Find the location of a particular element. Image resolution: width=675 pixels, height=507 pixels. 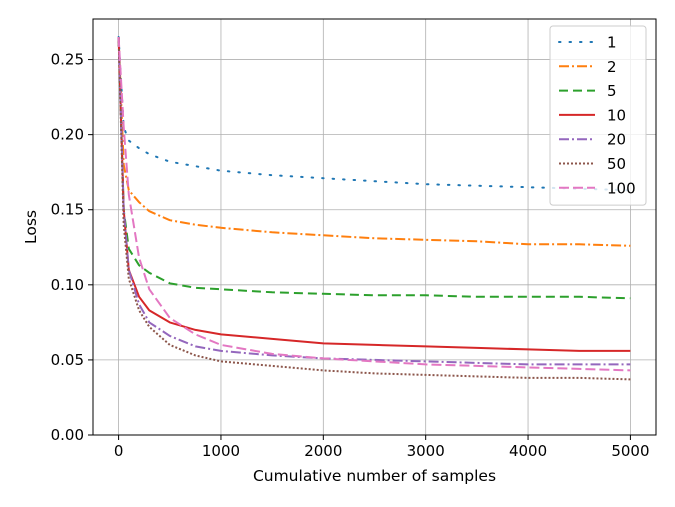

legend: 1 2 5 10 20 50 100 is located at coordinates (598, 115).